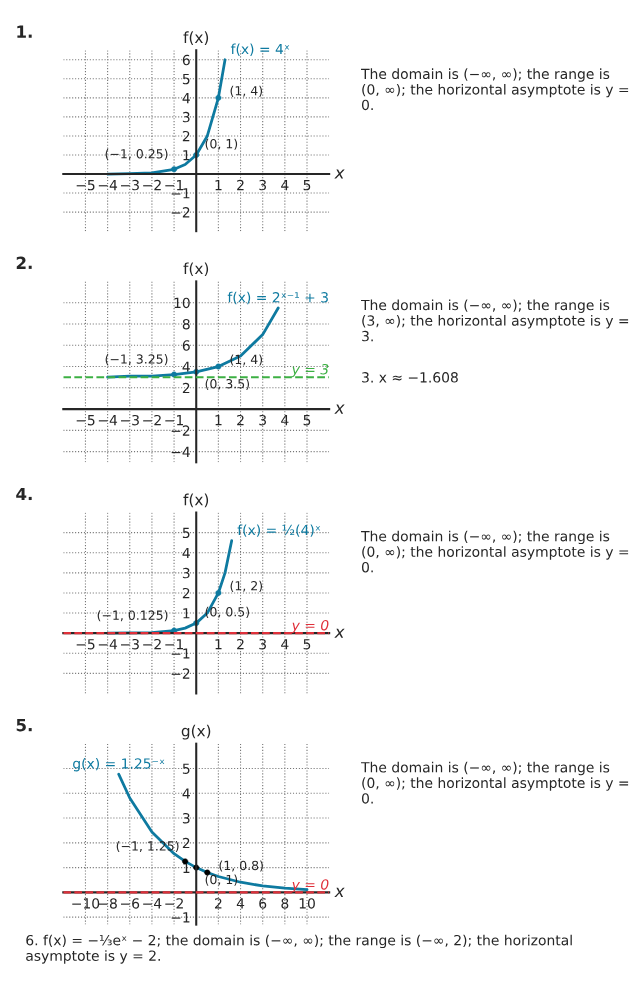 This screenshot has width=633, height=1005. Describe the element at coordinates (410, 377) in the screenshot. I see `text: 3. x ≈ −1.608` at that location.